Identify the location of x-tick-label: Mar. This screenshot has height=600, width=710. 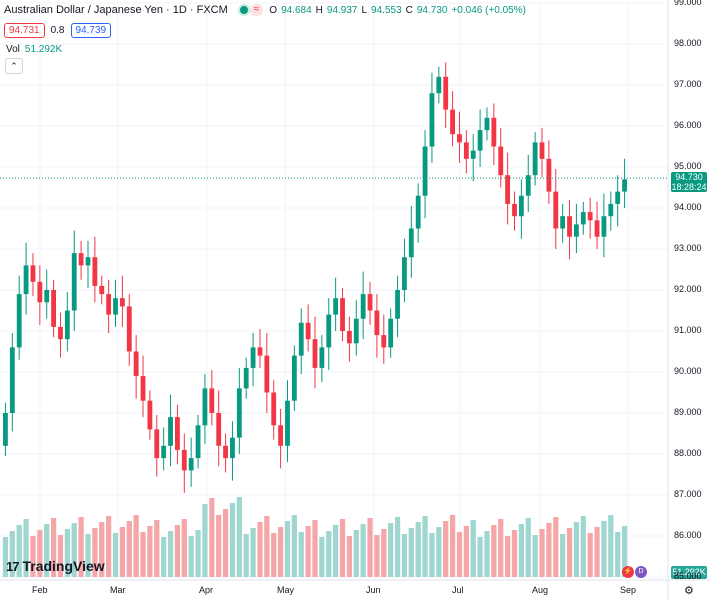
(118, 590).